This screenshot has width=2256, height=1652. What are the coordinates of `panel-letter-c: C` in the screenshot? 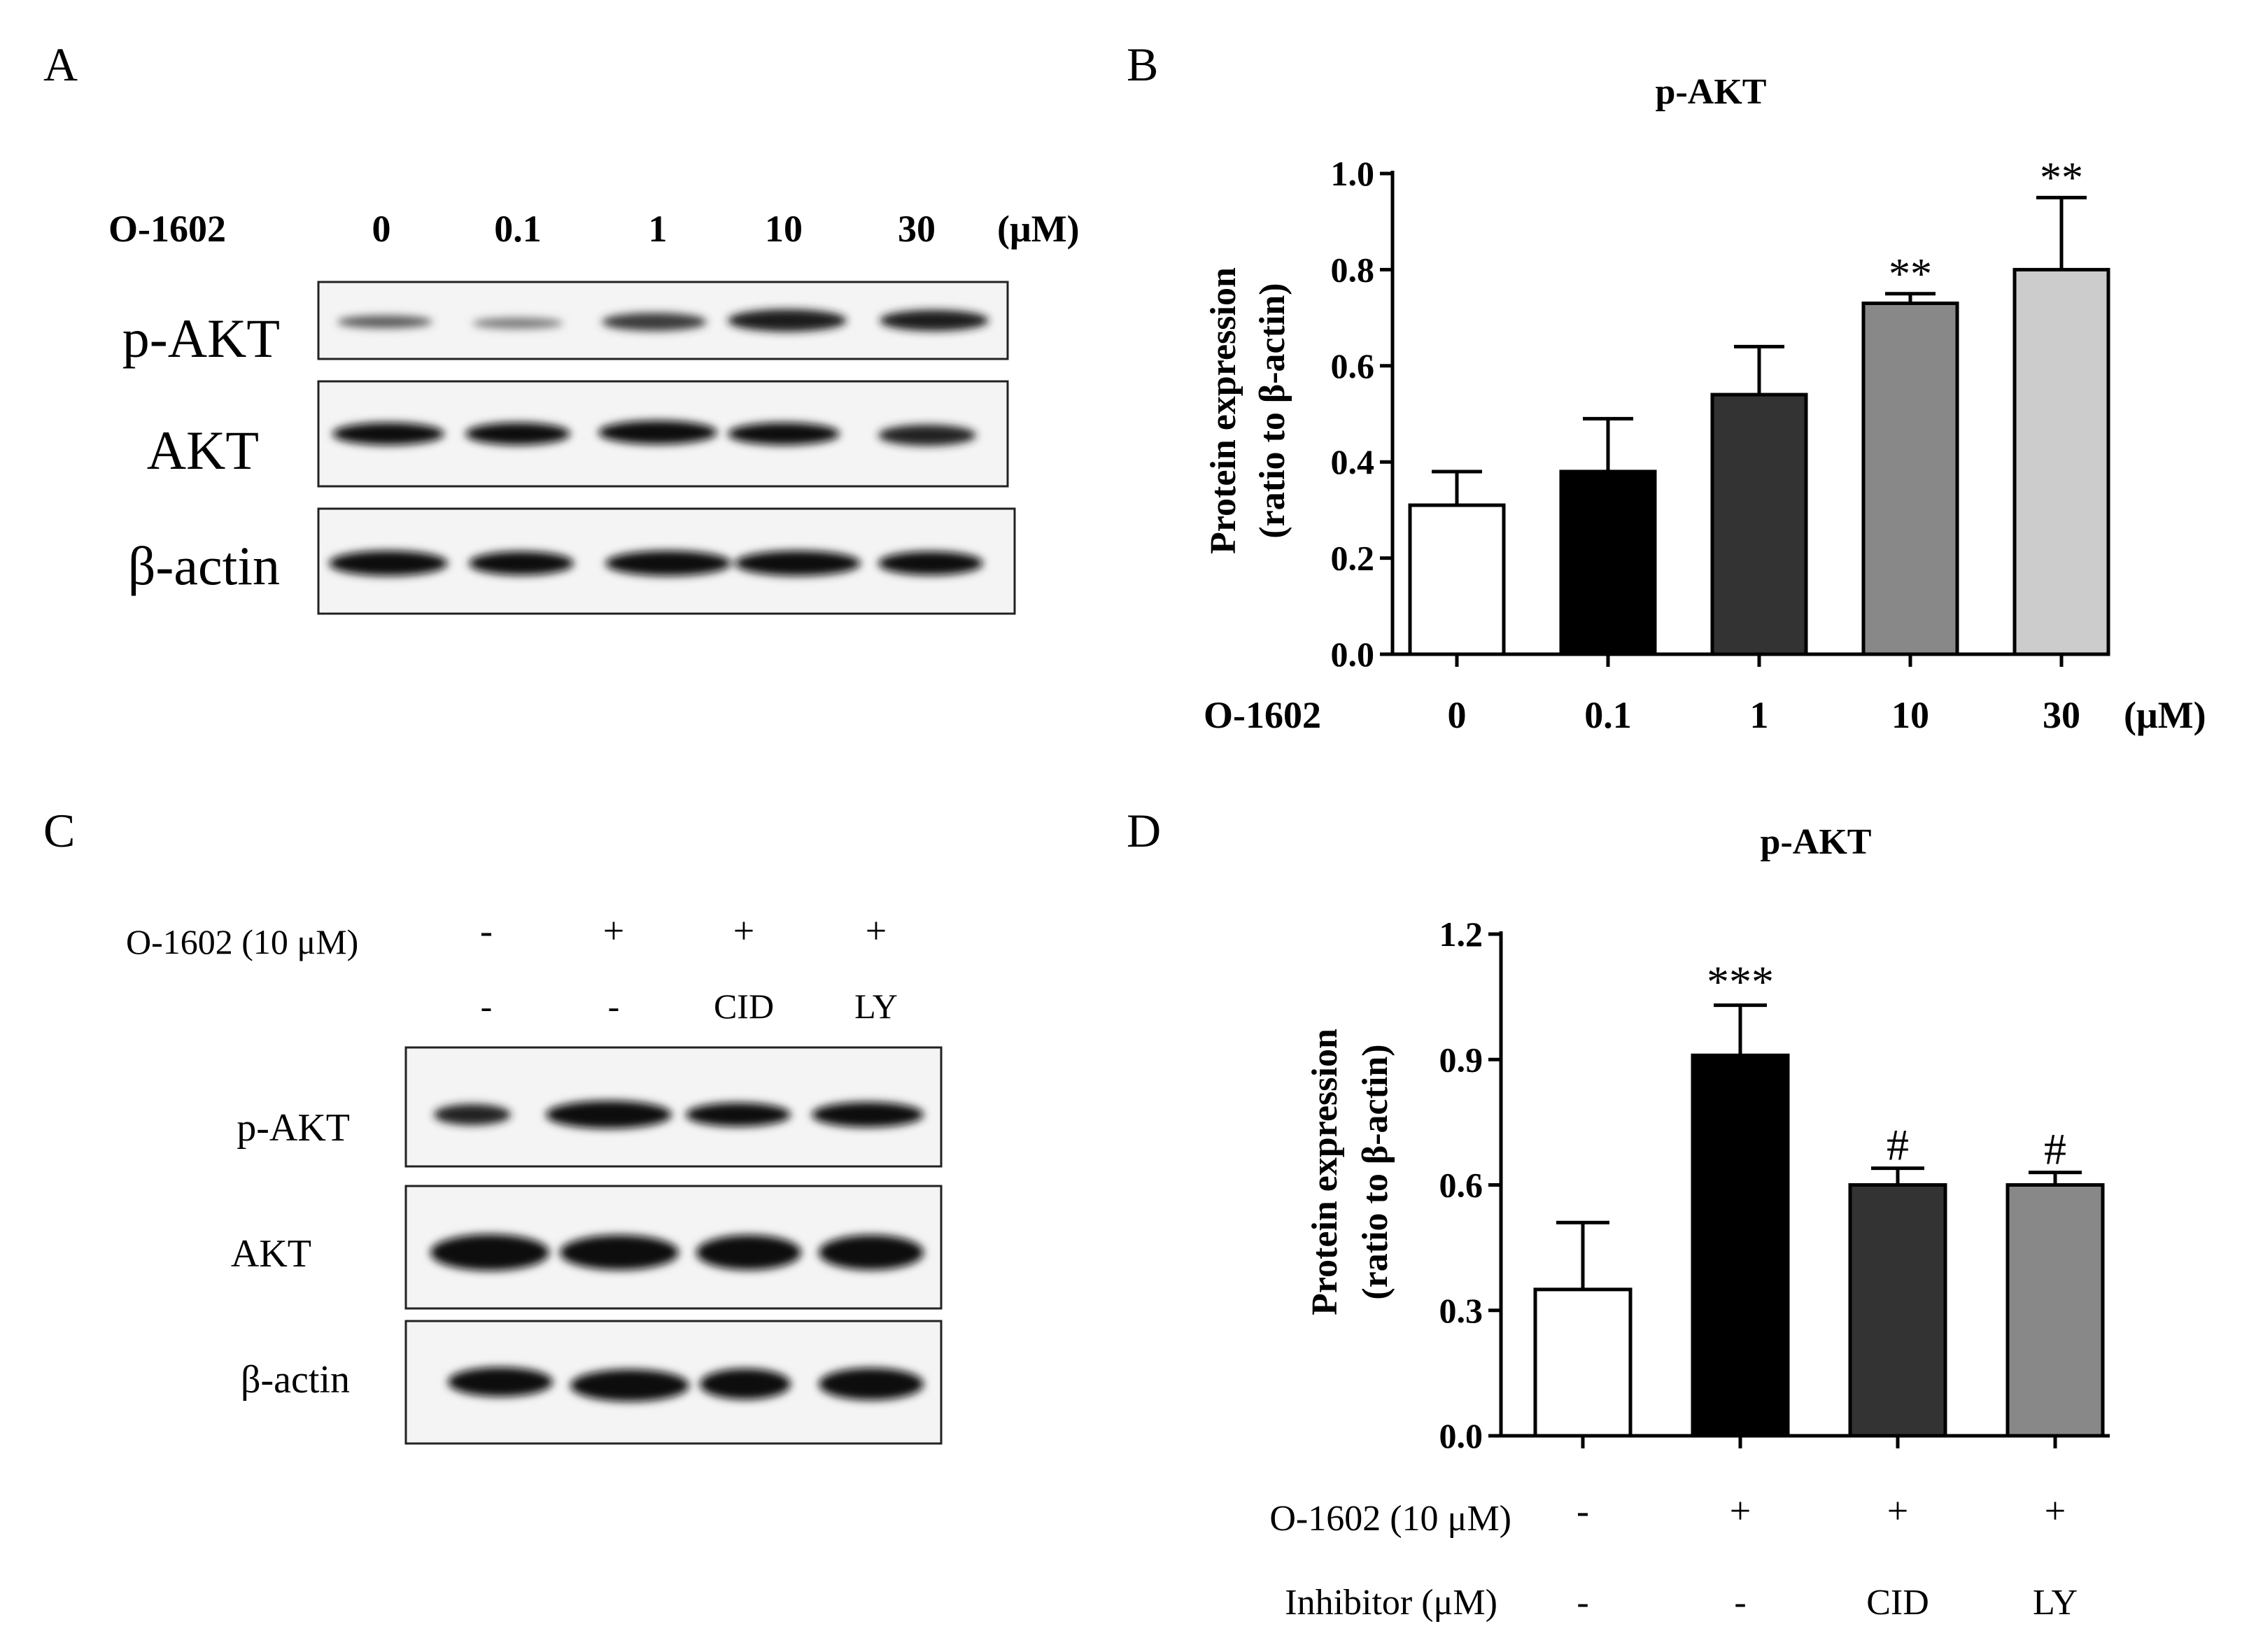 It's located at (59, 831).